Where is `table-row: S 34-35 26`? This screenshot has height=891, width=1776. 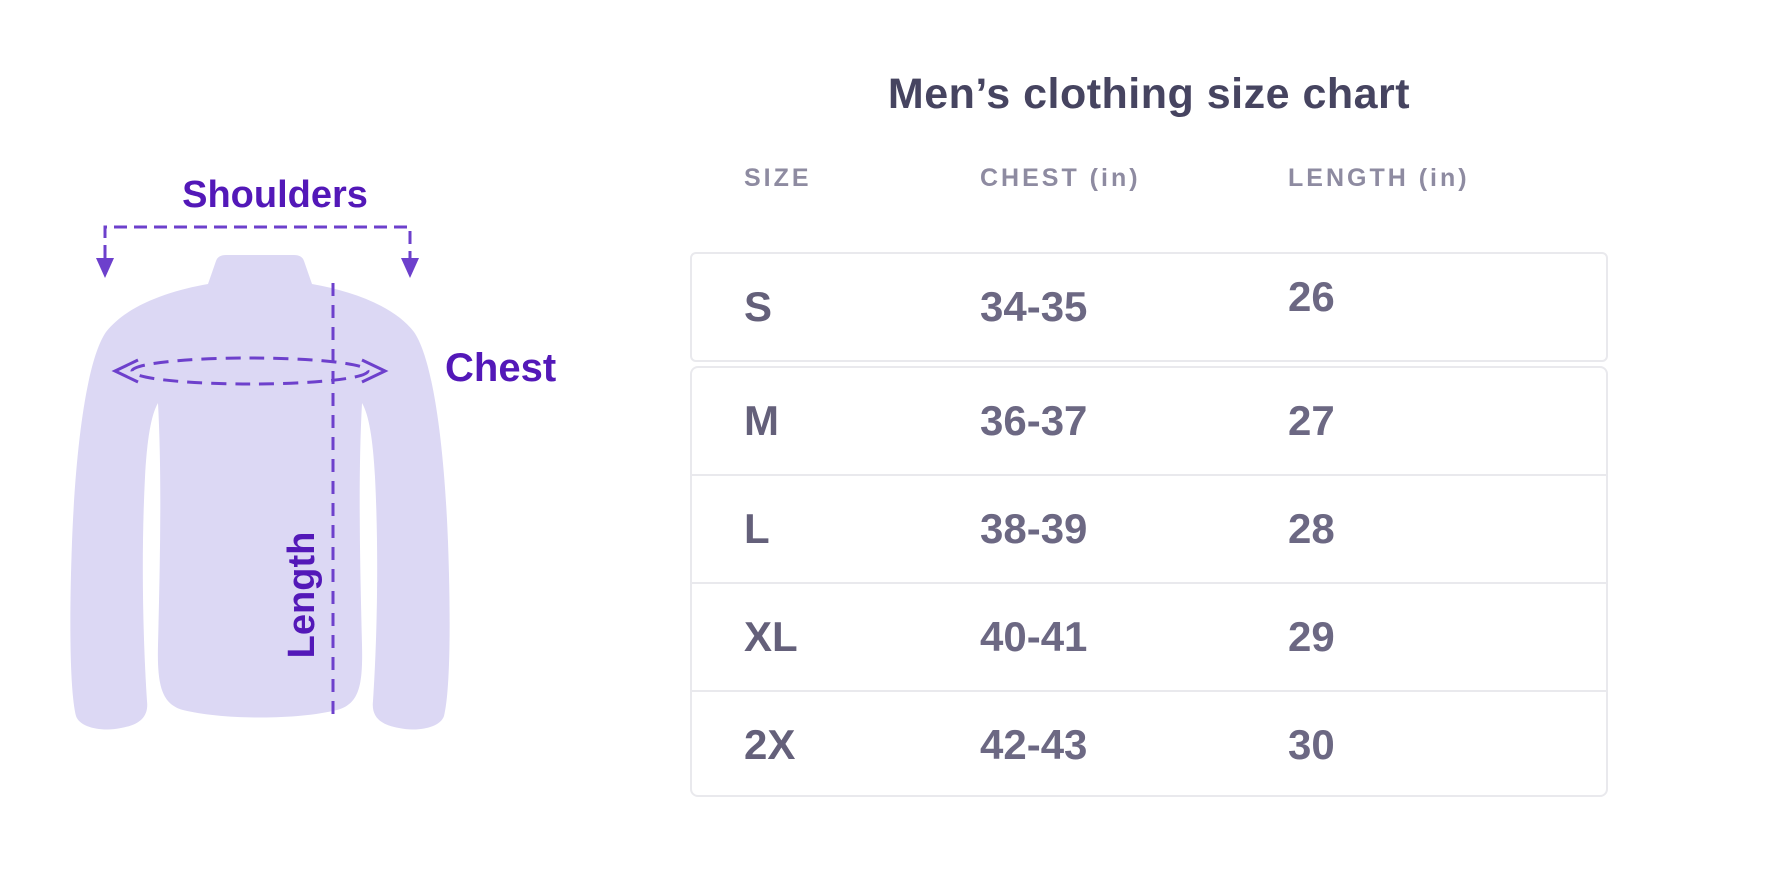 table-row: S 34-35 26 is located at coordinates (1149, 307).